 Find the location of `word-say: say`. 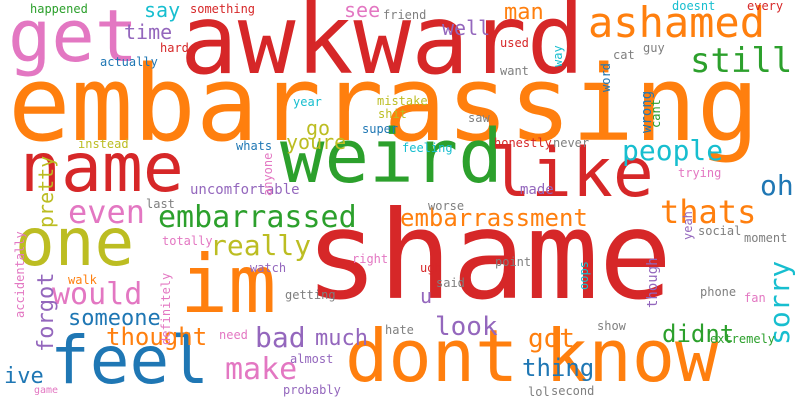

word-say: say is located at coordinates (162, 11).